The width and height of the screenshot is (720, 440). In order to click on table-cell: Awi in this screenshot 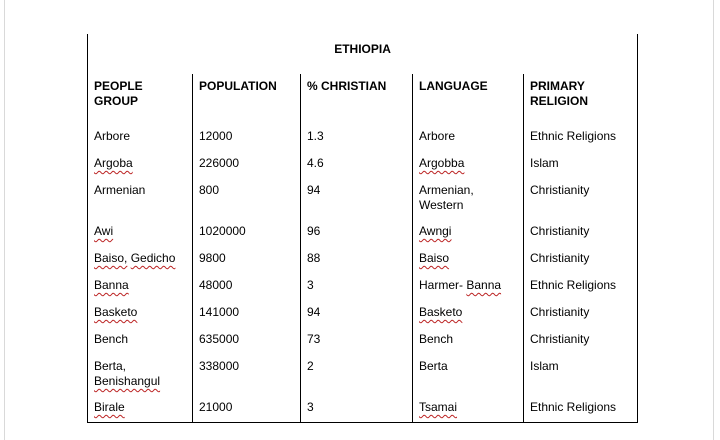, I will do `click(140, 232)`.